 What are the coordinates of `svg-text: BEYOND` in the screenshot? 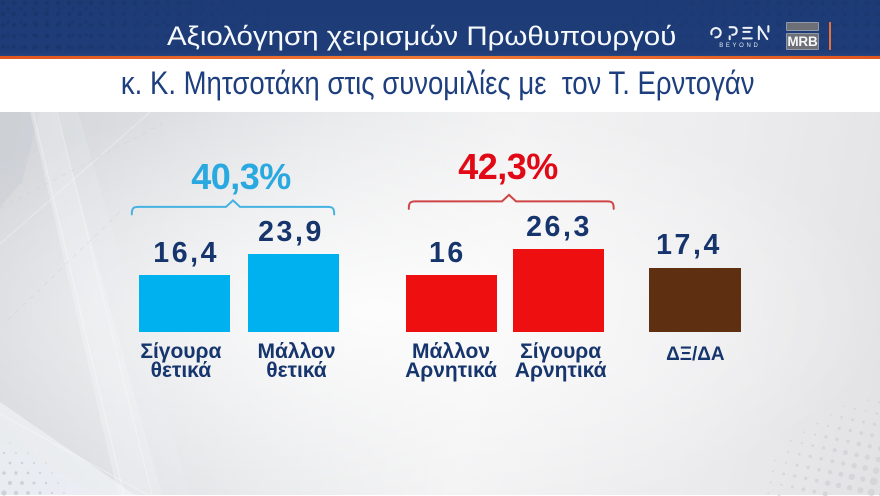 It's located at (739, 46).